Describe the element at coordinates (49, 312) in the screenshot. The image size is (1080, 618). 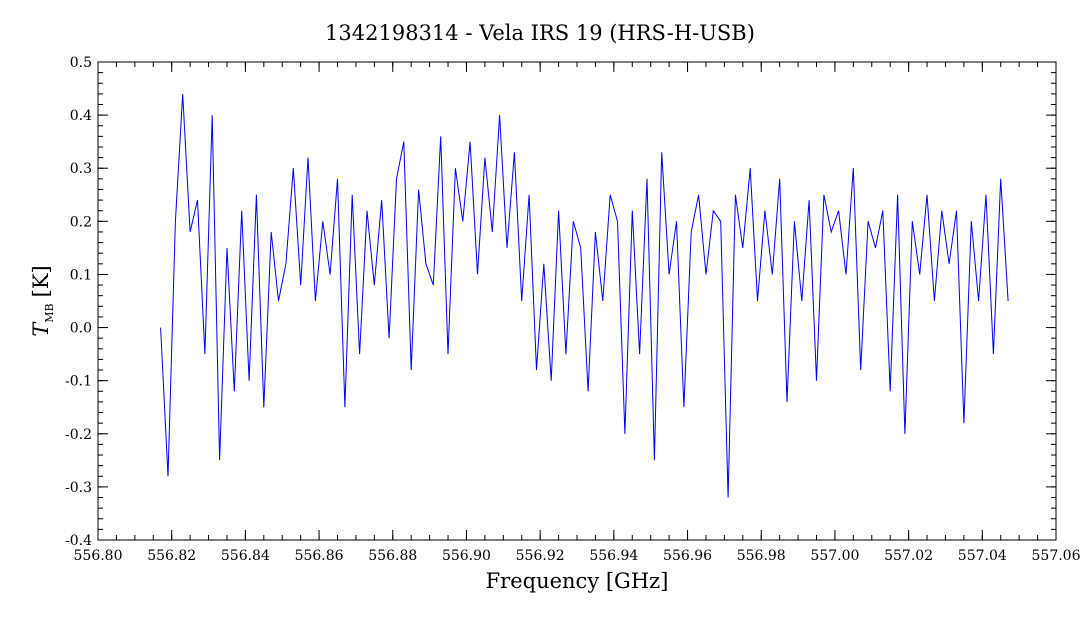
I see `y-axis-subscript: MB` at that location.